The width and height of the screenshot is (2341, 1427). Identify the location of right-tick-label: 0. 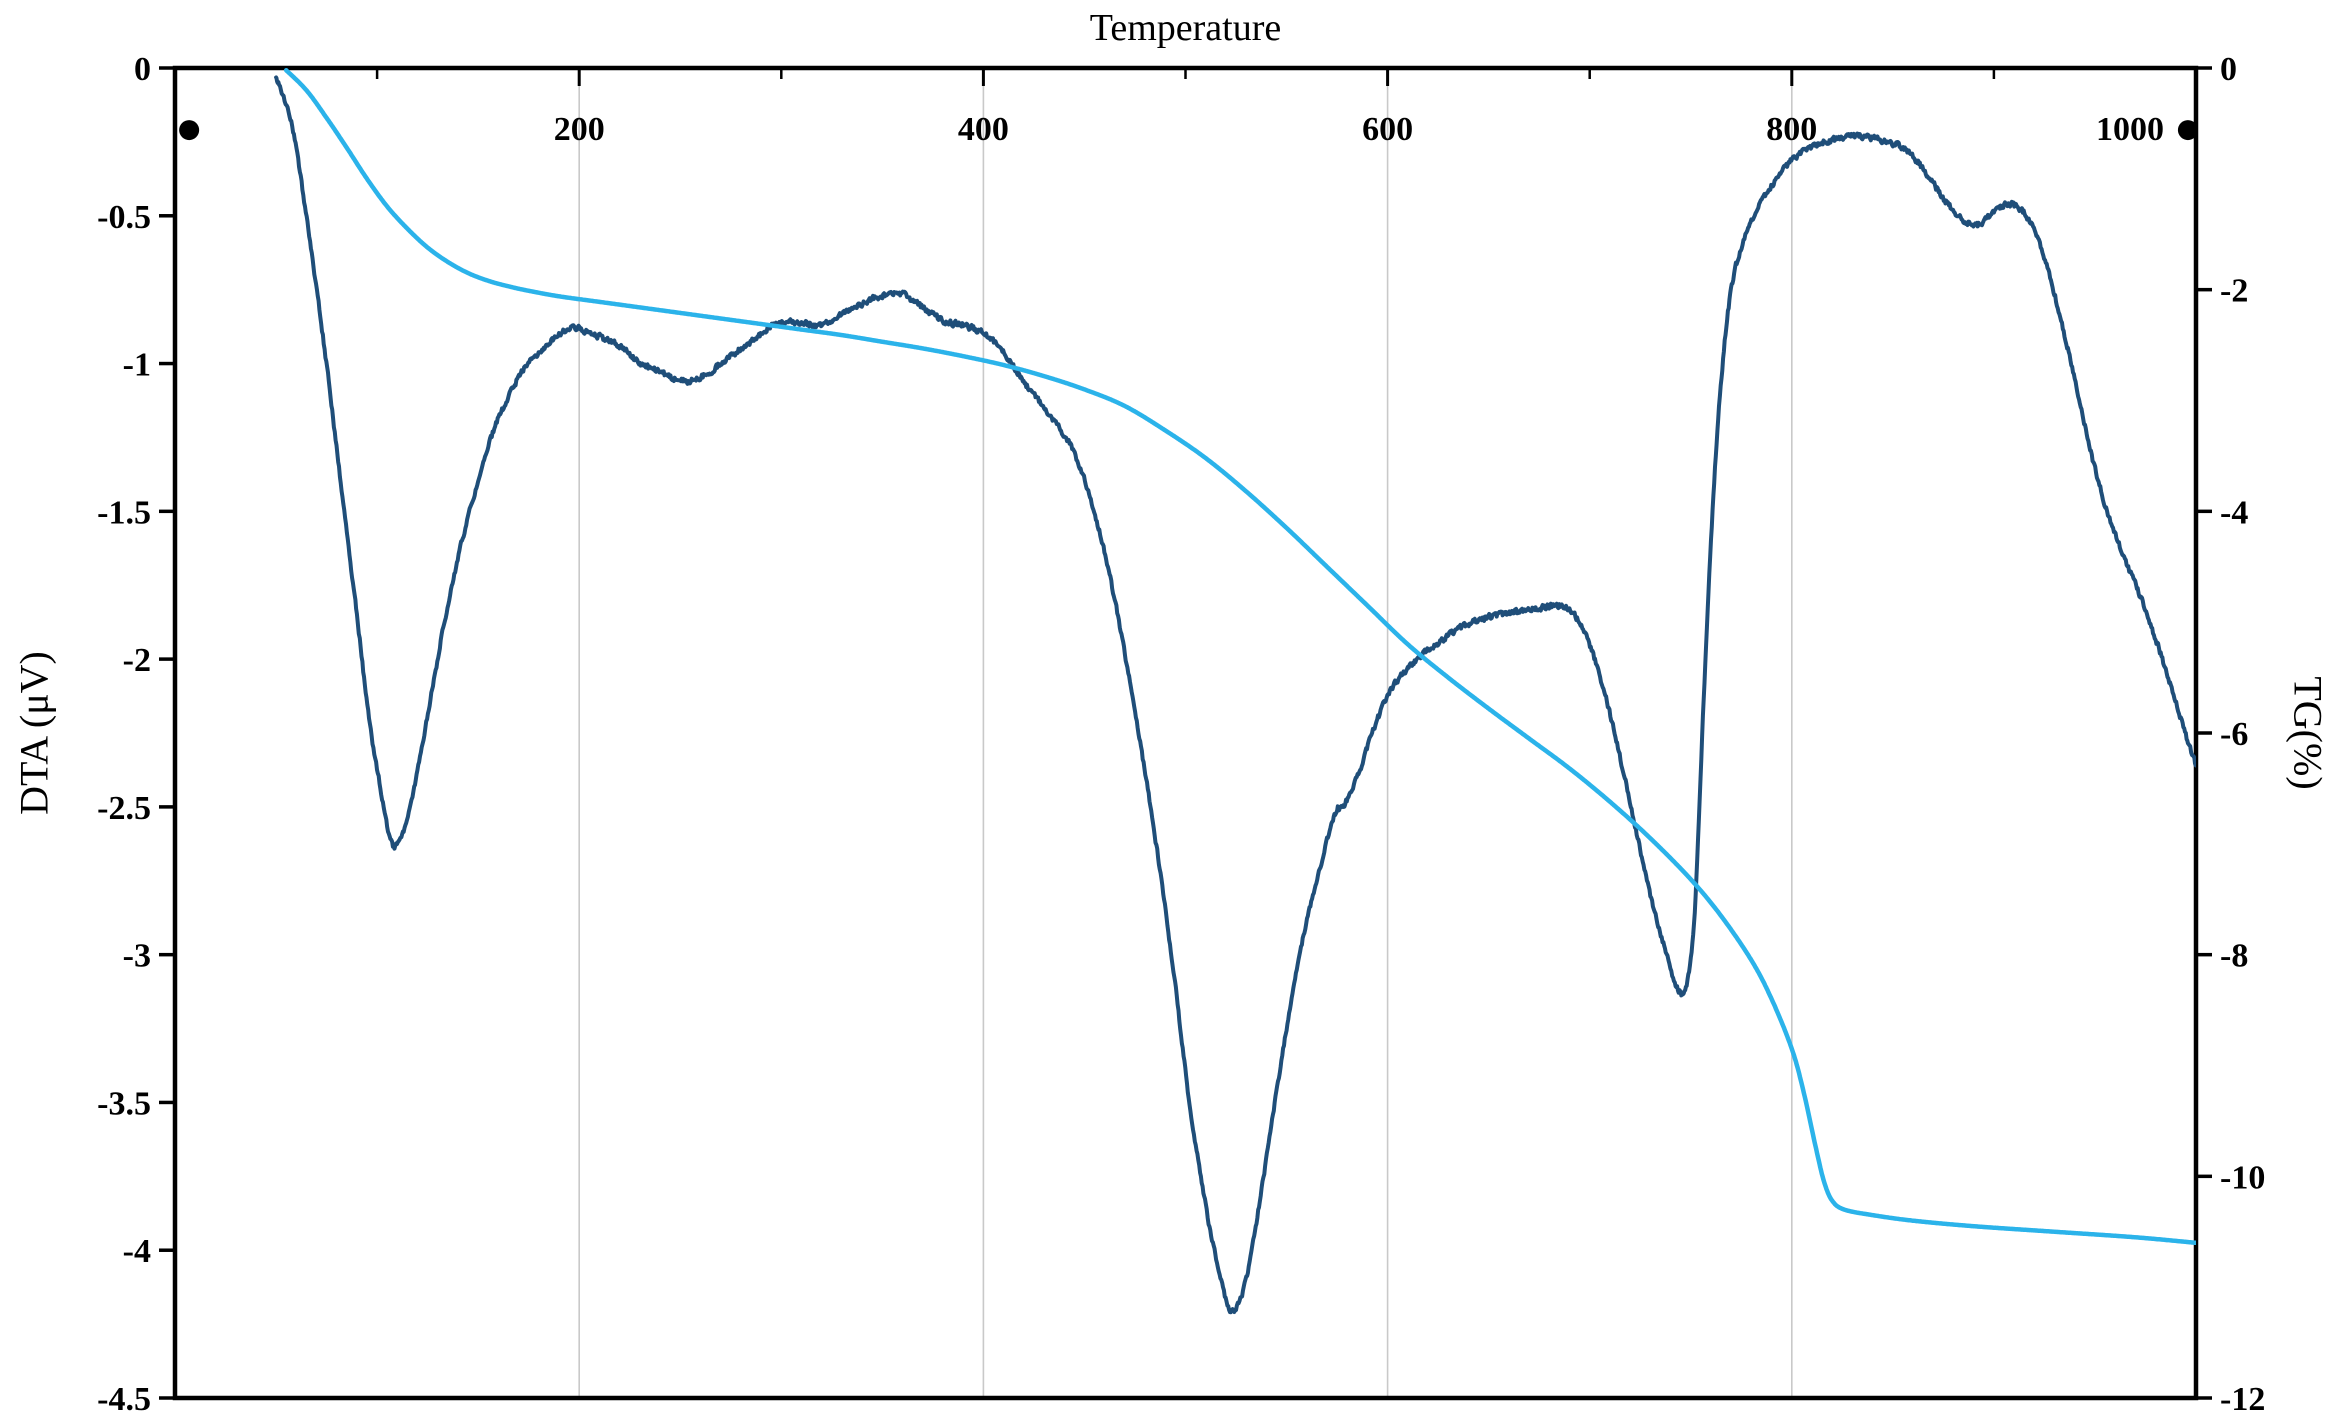
(2228, 69).